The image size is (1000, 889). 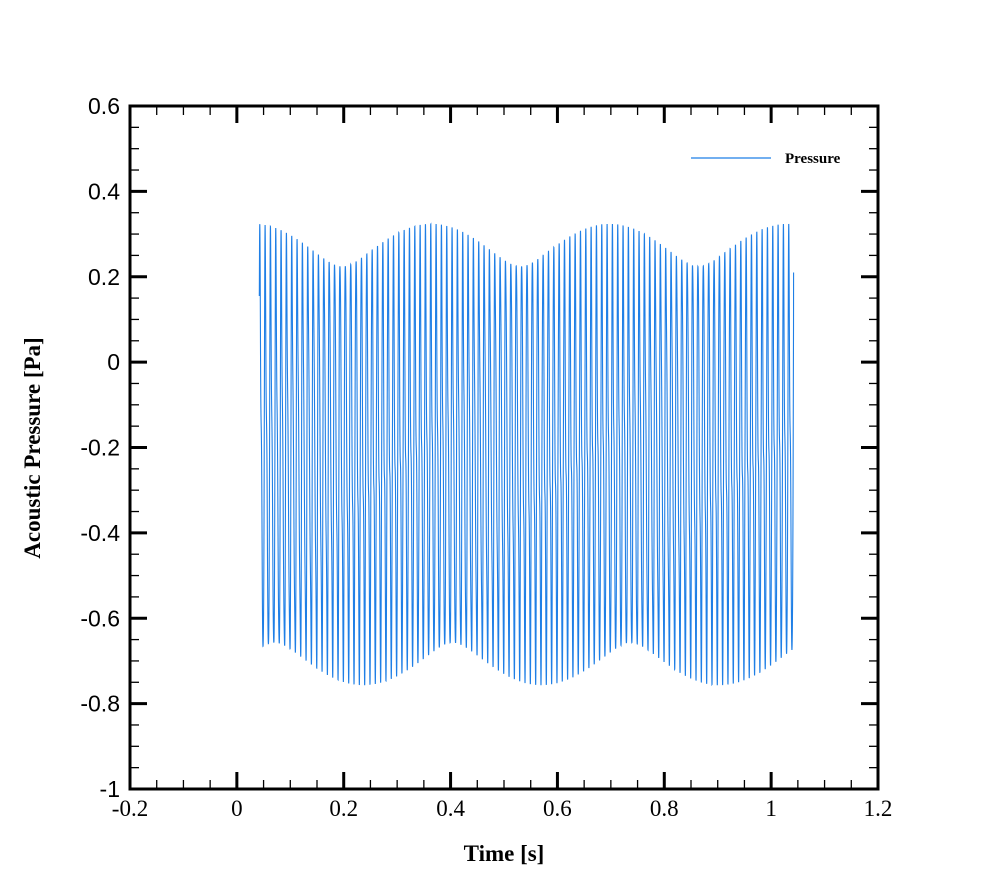 I want to click on y-axis-title: Acoustic Pressure [Pa], so click(x=32, y=447).